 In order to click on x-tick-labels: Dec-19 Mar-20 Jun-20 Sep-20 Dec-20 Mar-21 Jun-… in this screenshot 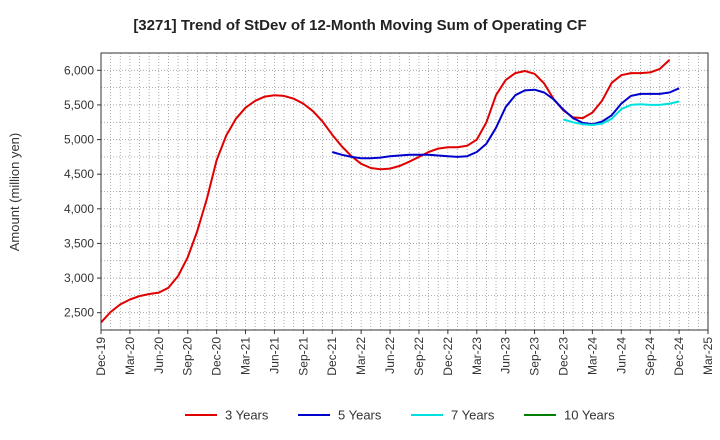, I will do `click(404, 353)`.